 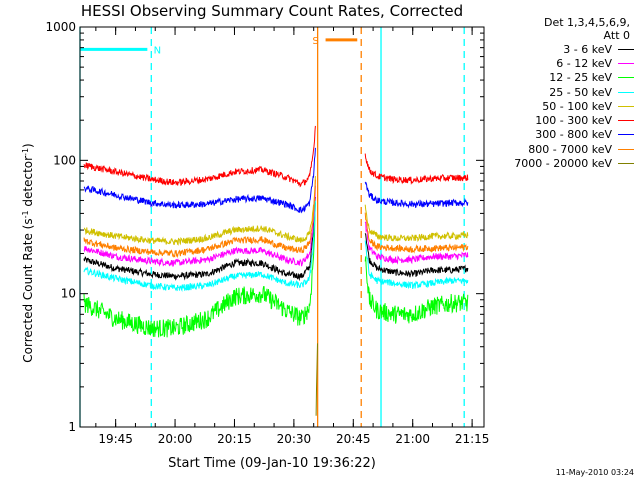 What do you see at coordinates (412, 439) in the screenshot?
I see `x-tick-label-5: 21:00` at bounding box center [412, 439].